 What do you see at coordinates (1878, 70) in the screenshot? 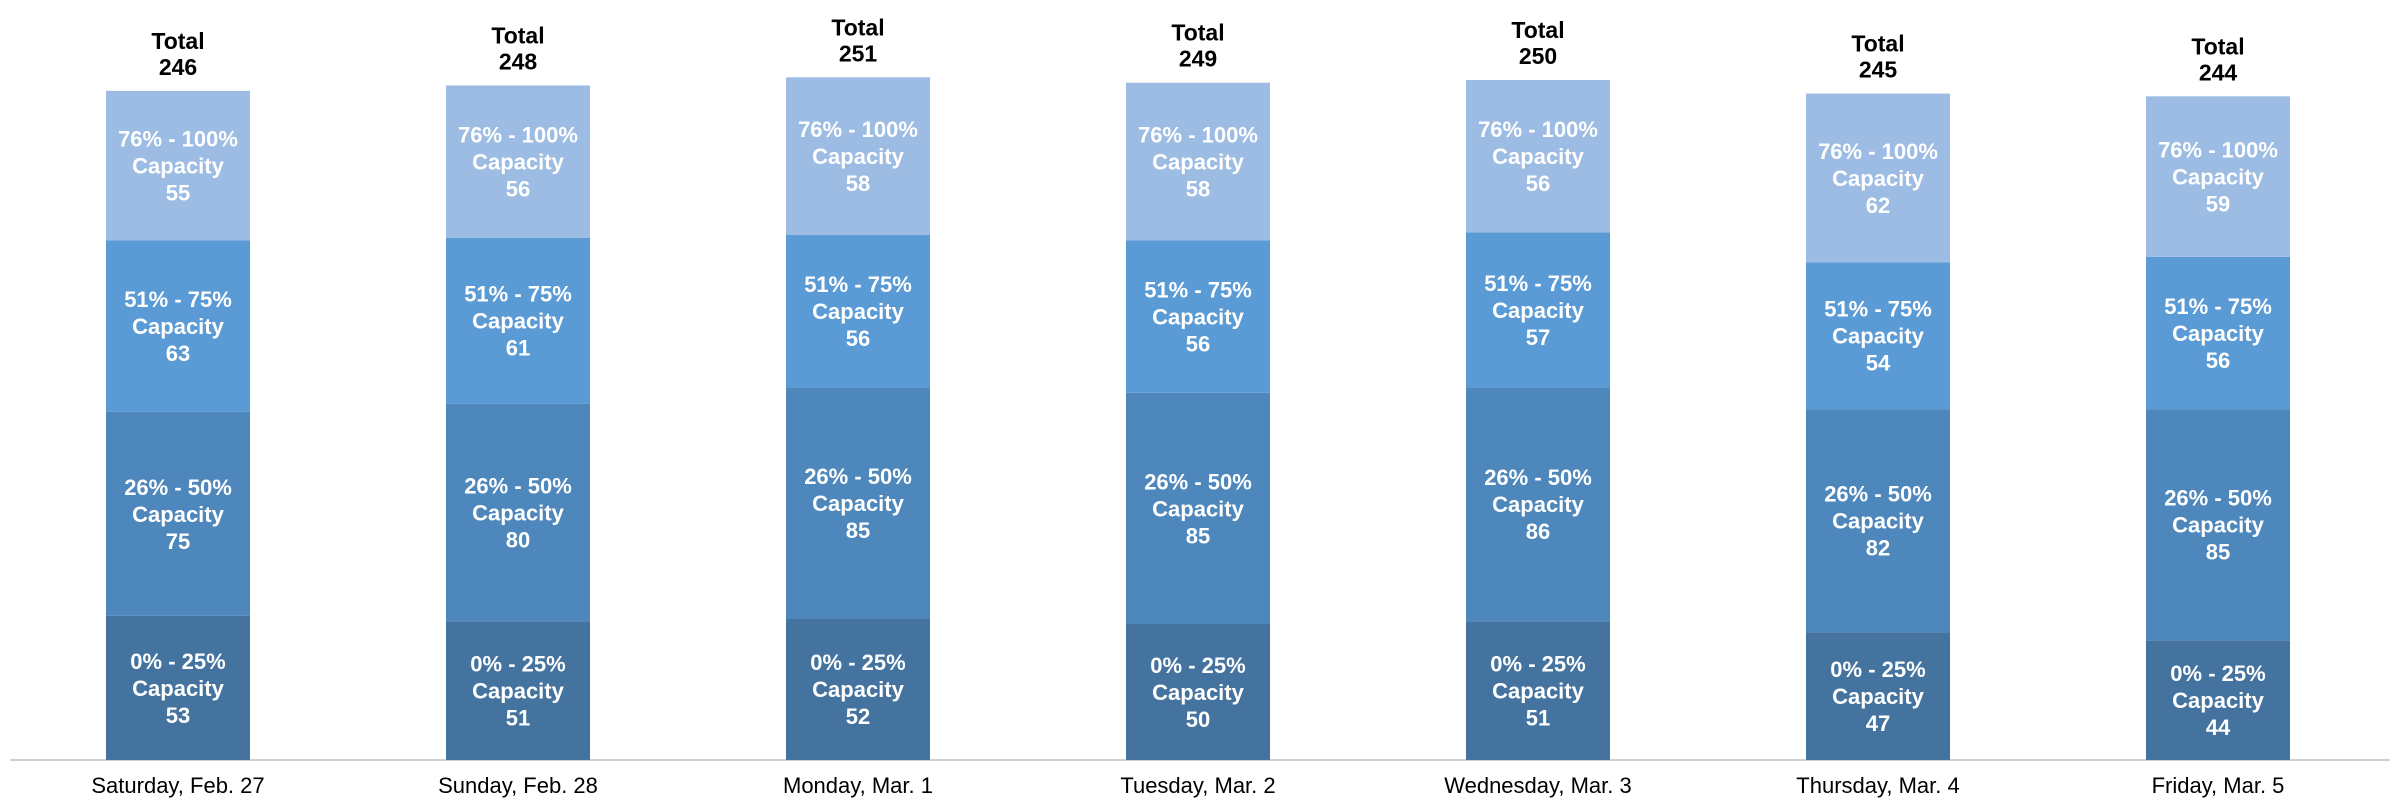
I see `total-value: 245` at bounding box center [1878, 70].